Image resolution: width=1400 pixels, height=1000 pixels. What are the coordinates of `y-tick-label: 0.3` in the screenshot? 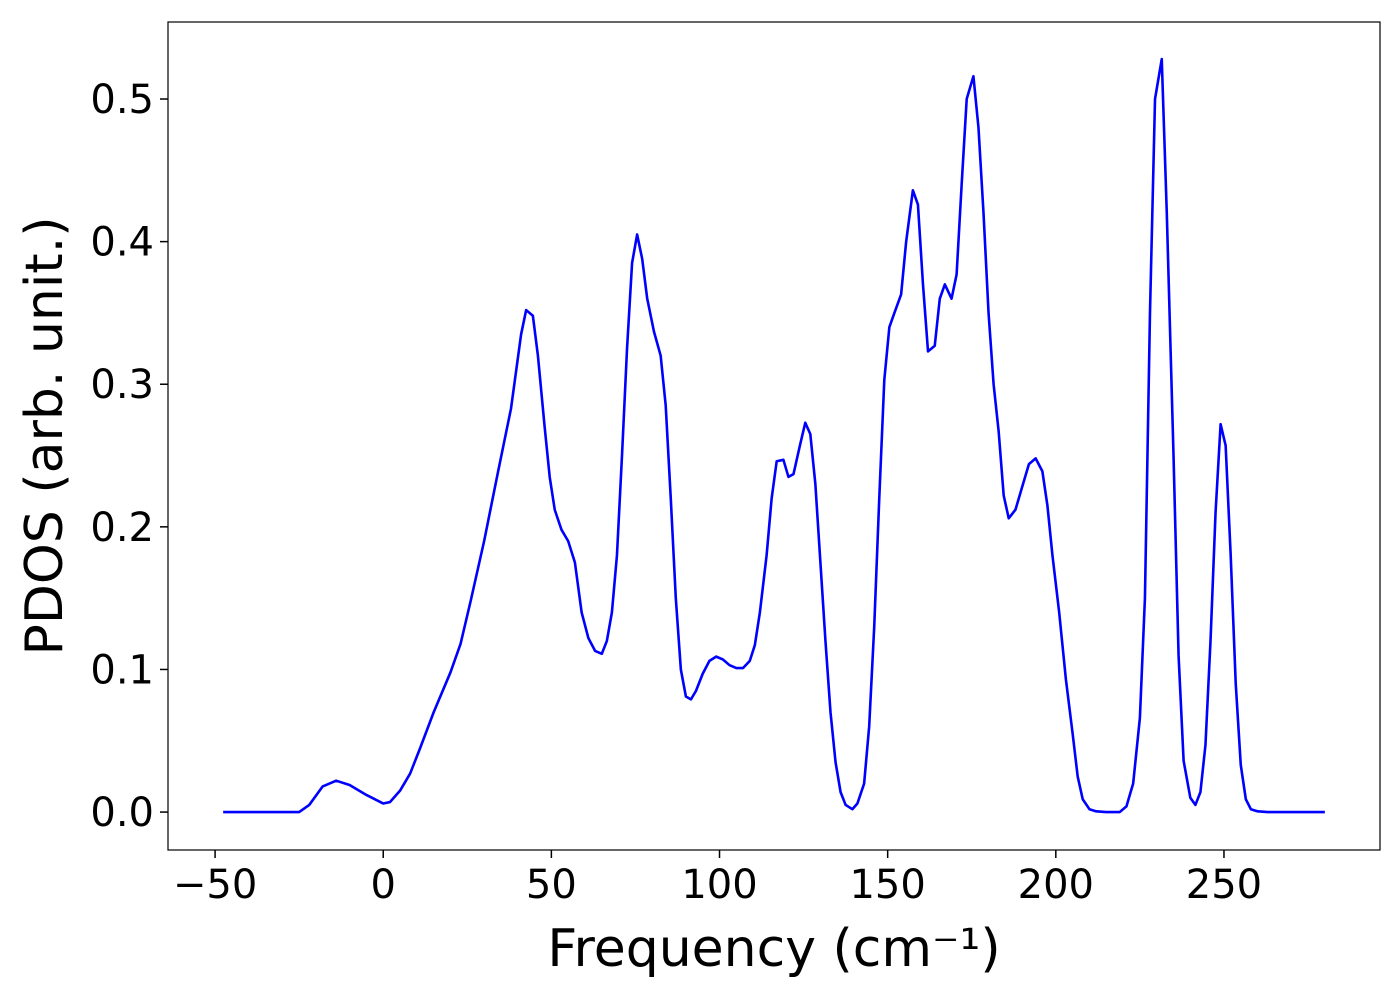 It's located at (122, 385).